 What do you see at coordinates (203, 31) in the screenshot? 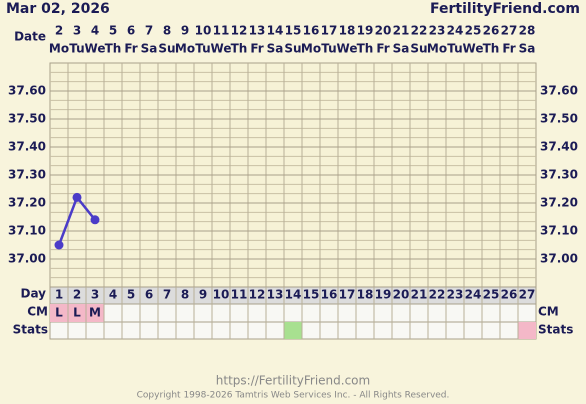
I see `date-label: 10` at bounding box center [203, 31].